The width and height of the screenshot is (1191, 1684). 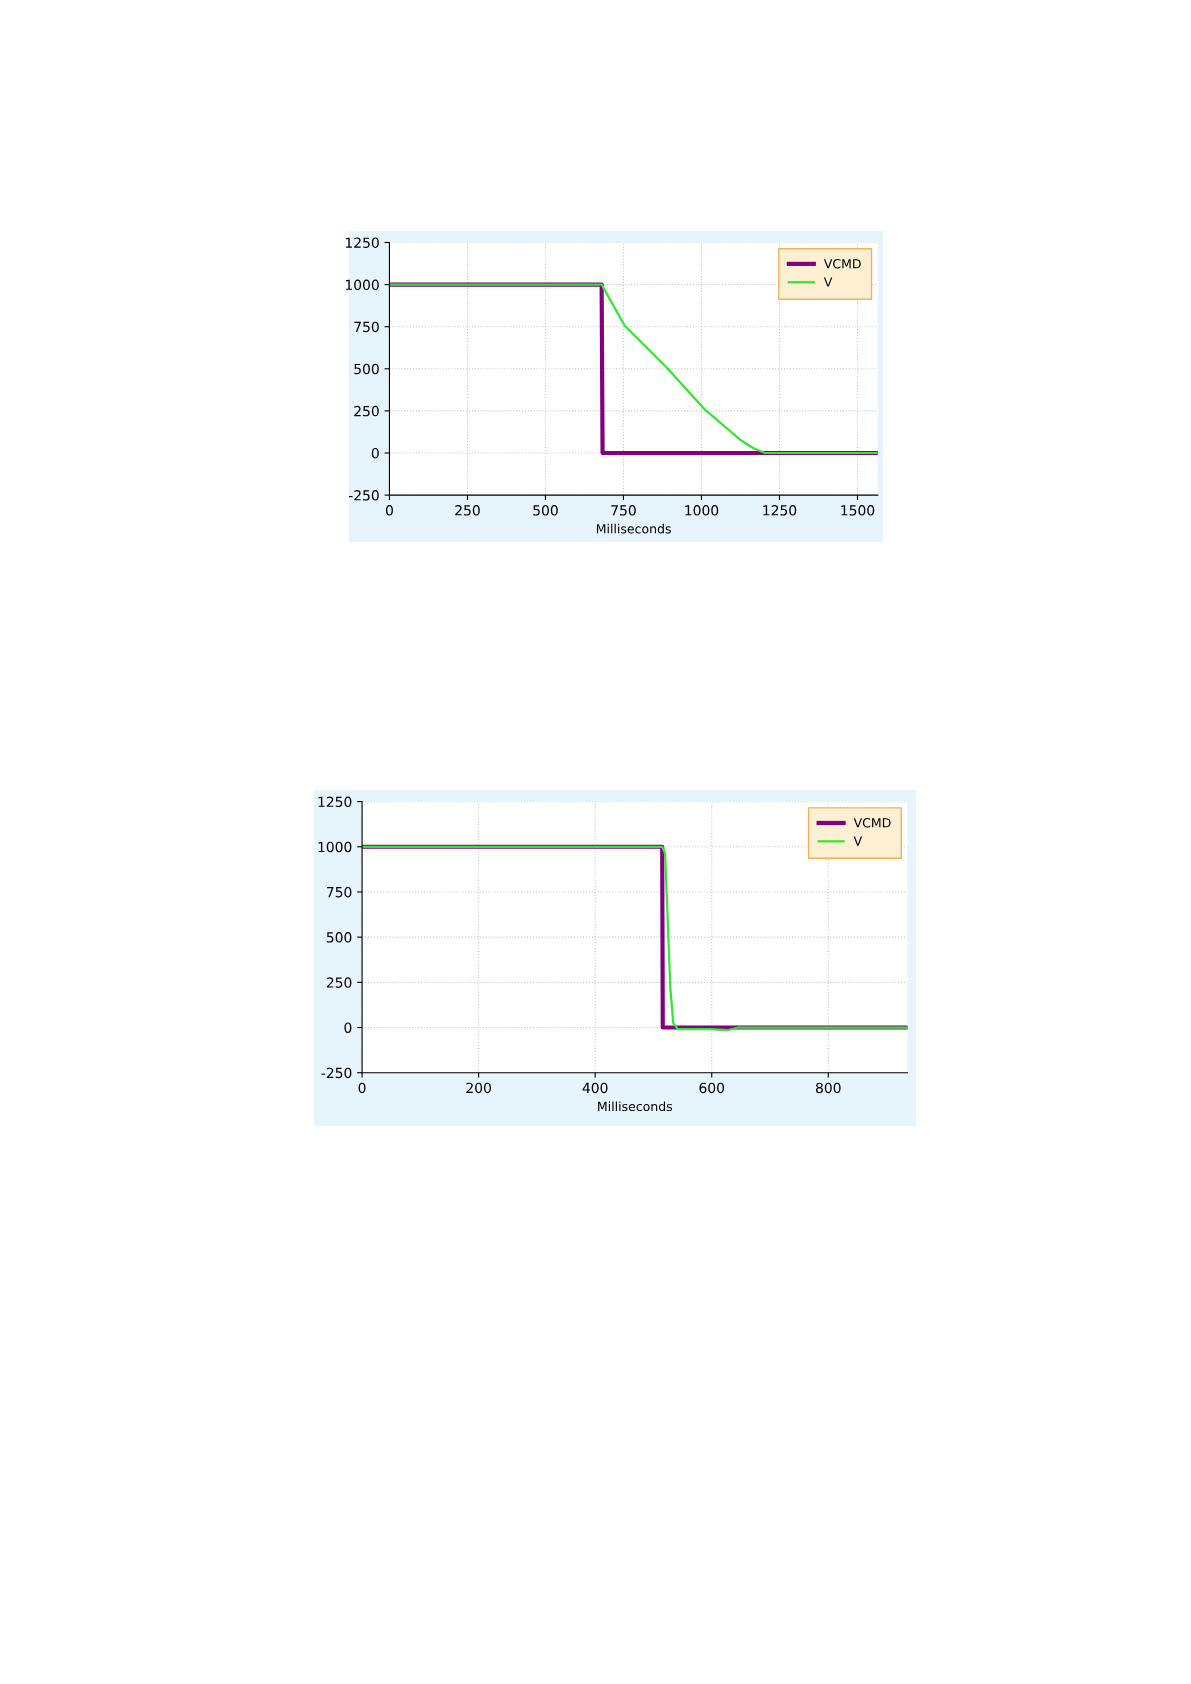 I want to click on x-tick-label: 500, so click(x=545, y=510).